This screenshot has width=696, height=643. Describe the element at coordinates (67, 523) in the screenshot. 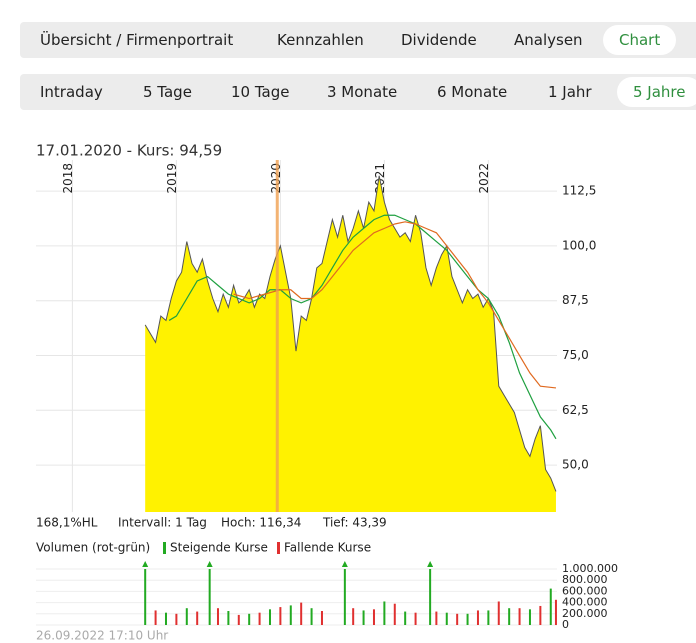

I see `stat: 168,1%HL` at that location.